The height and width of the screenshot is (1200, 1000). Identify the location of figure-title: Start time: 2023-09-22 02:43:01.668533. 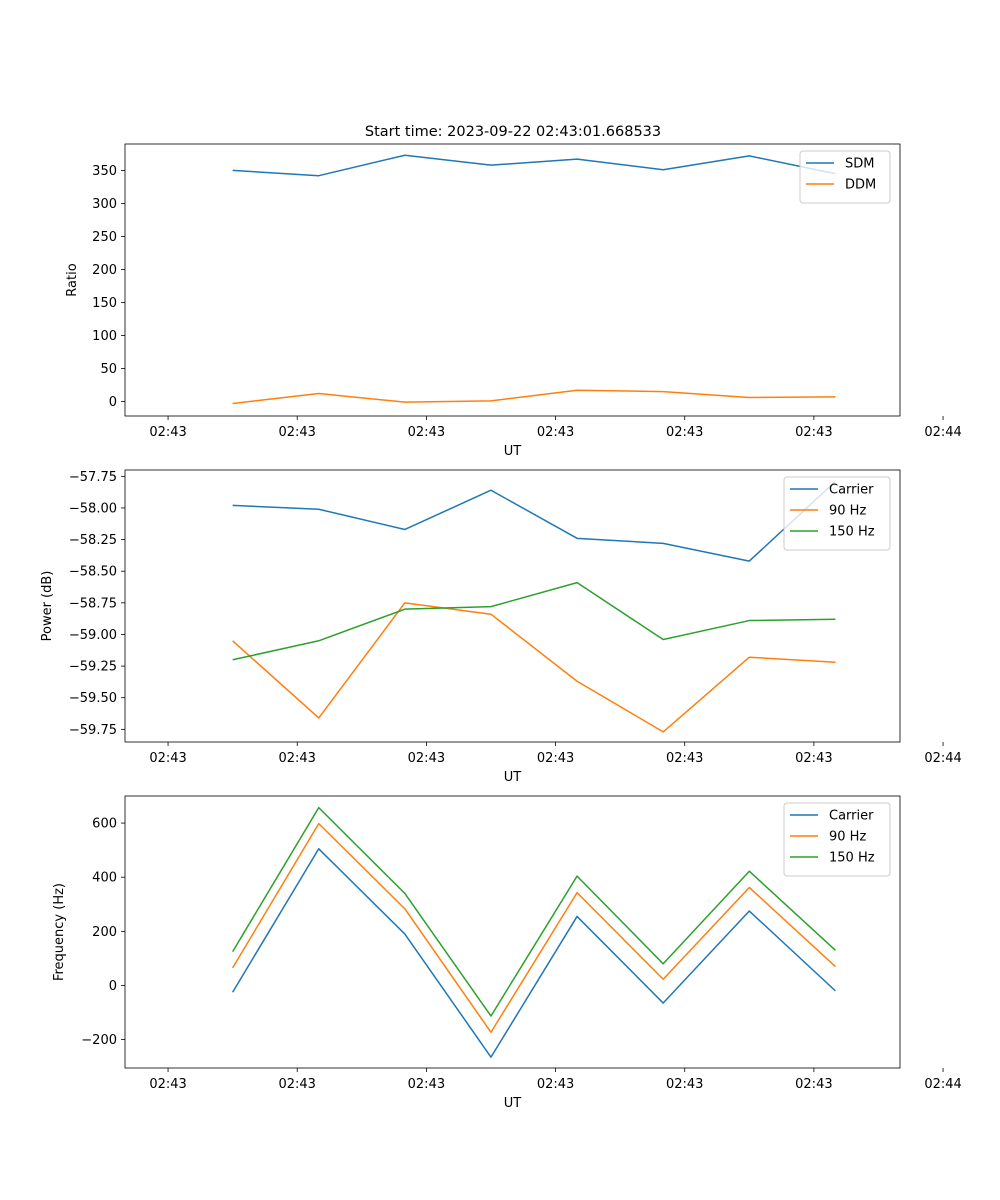
(513, 132).